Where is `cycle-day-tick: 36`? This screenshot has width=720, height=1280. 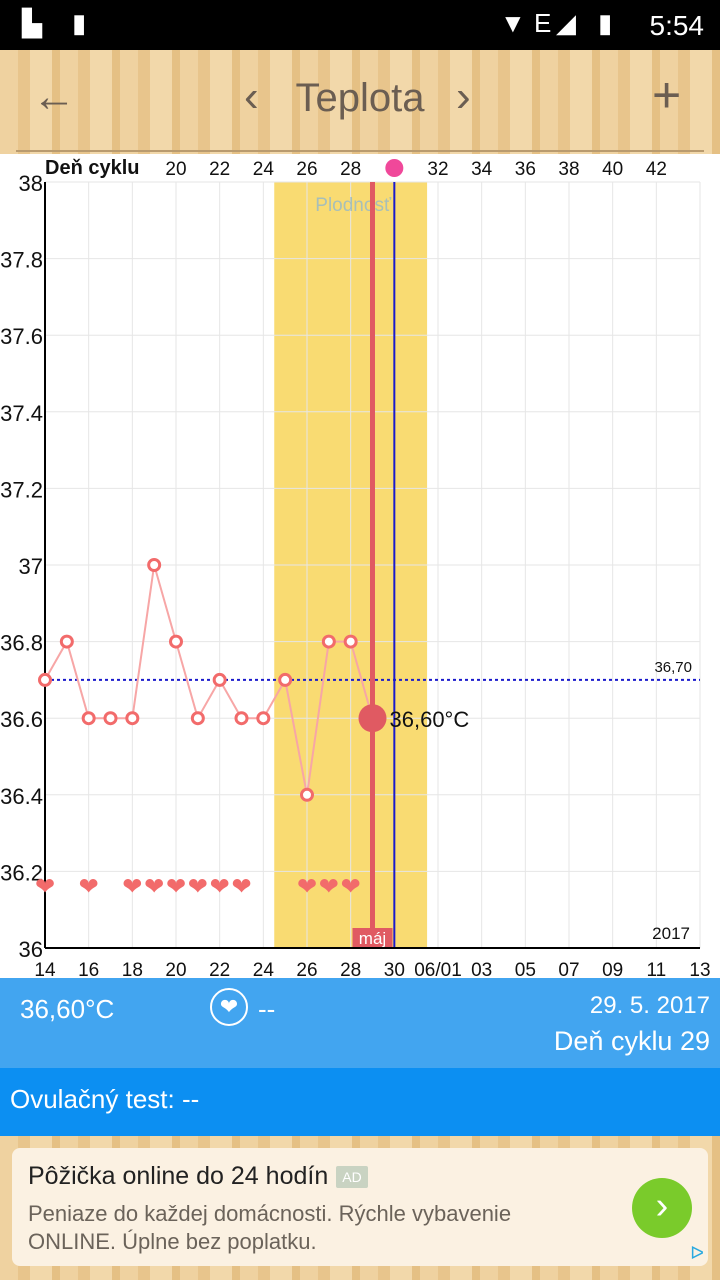
cycle-day-tick: 36 is located at coordinates (525, 169).